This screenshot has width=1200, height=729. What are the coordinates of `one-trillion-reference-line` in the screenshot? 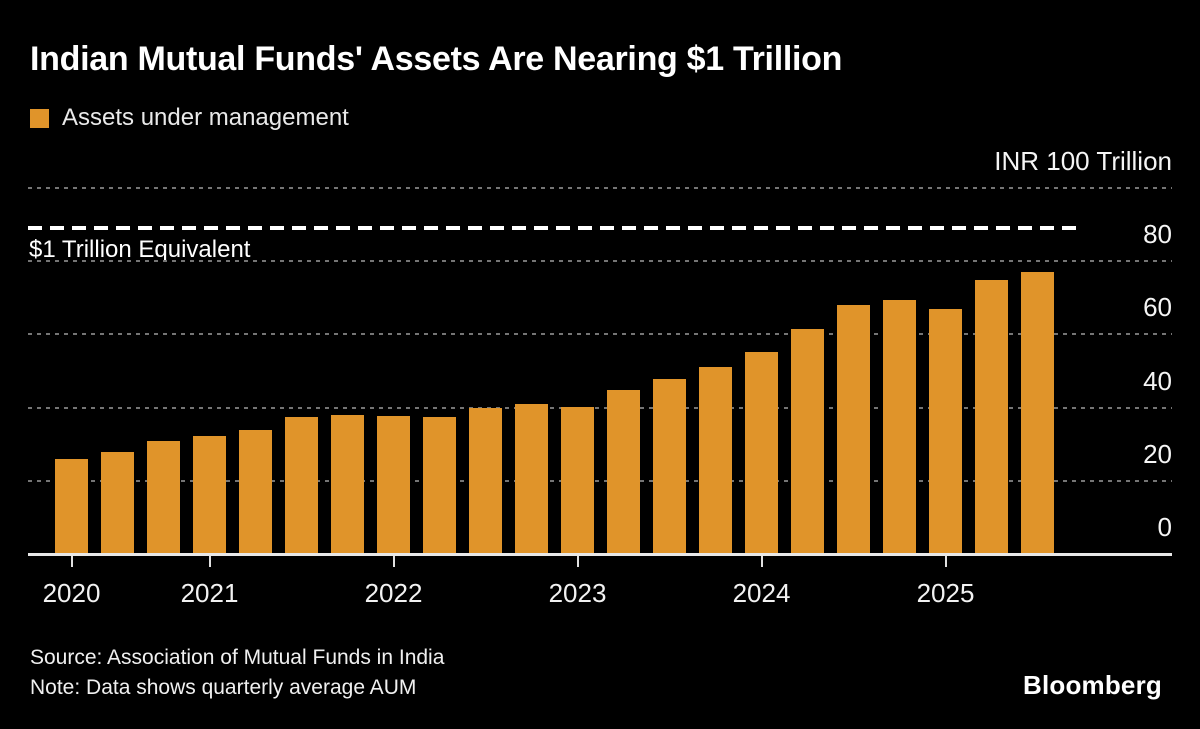 It's located at (552, 228).